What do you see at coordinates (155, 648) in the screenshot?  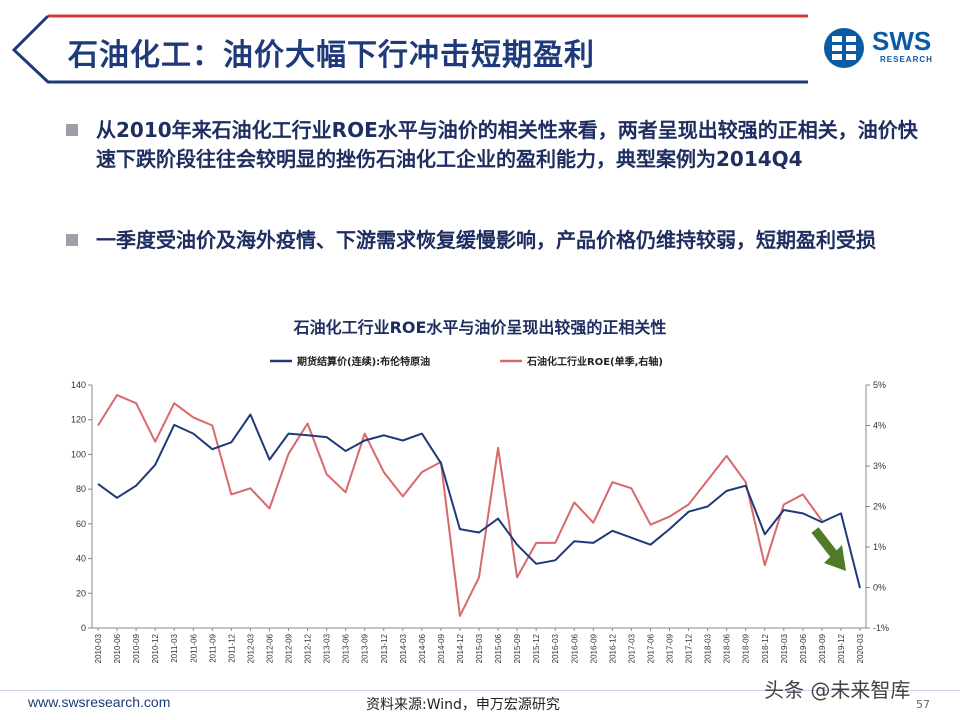 I see `x-tick-label: 2010-12` at bounding box center [155, 648].